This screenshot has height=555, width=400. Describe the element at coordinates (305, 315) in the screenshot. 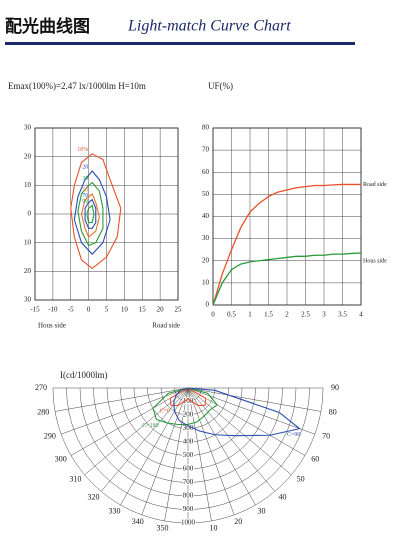

I see `x-tick-label: 2.5` at that location.